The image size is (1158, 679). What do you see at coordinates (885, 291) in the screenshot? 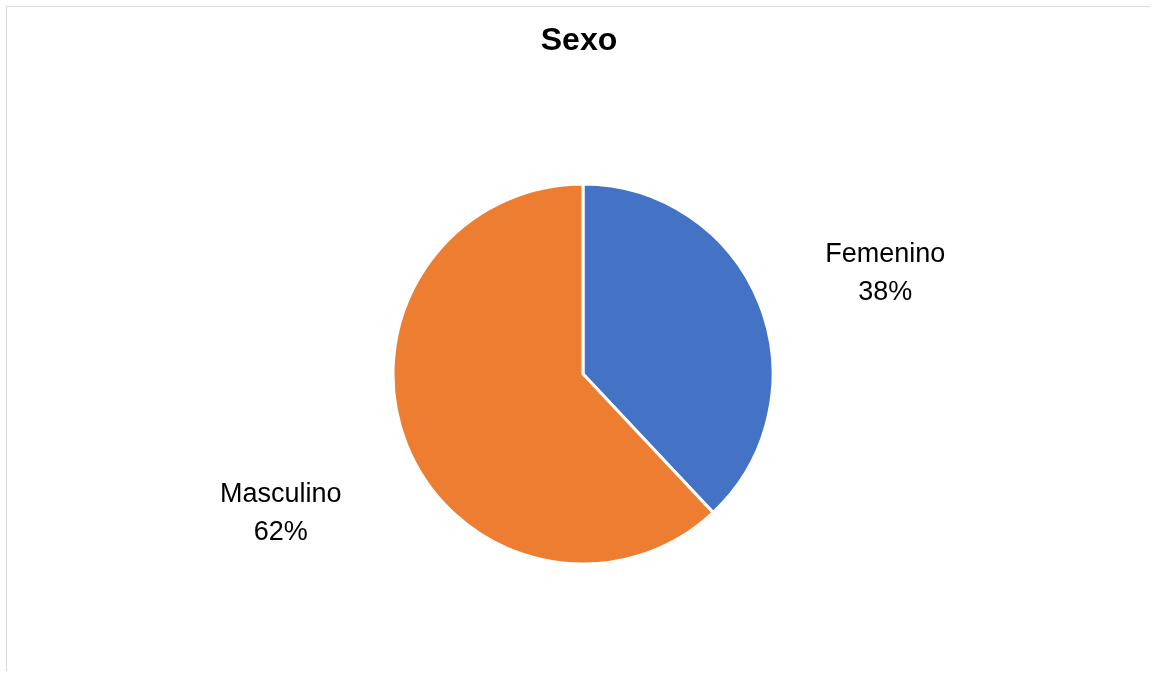
I see `data-label: 38%` at bounding box center [885, 291].